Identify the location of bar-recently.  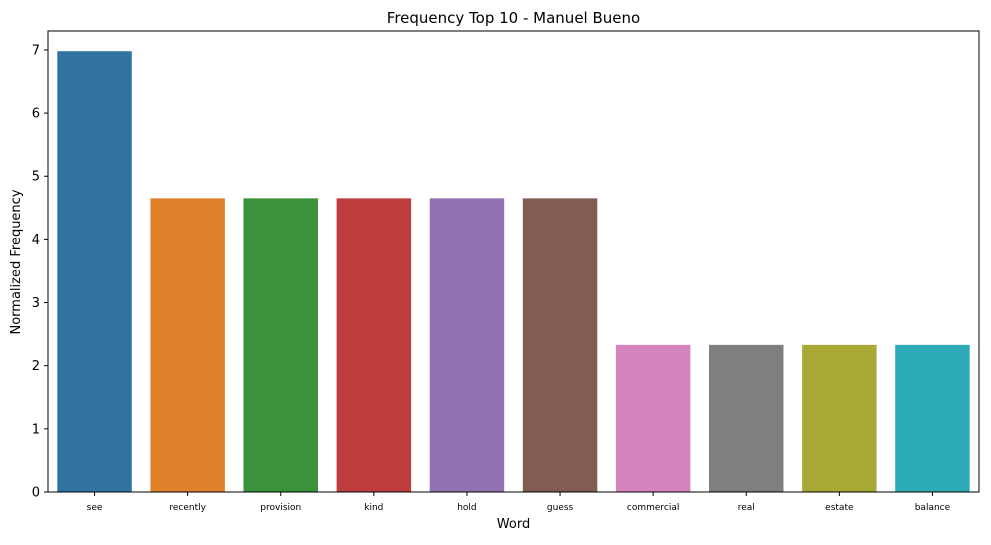
(187, 345).